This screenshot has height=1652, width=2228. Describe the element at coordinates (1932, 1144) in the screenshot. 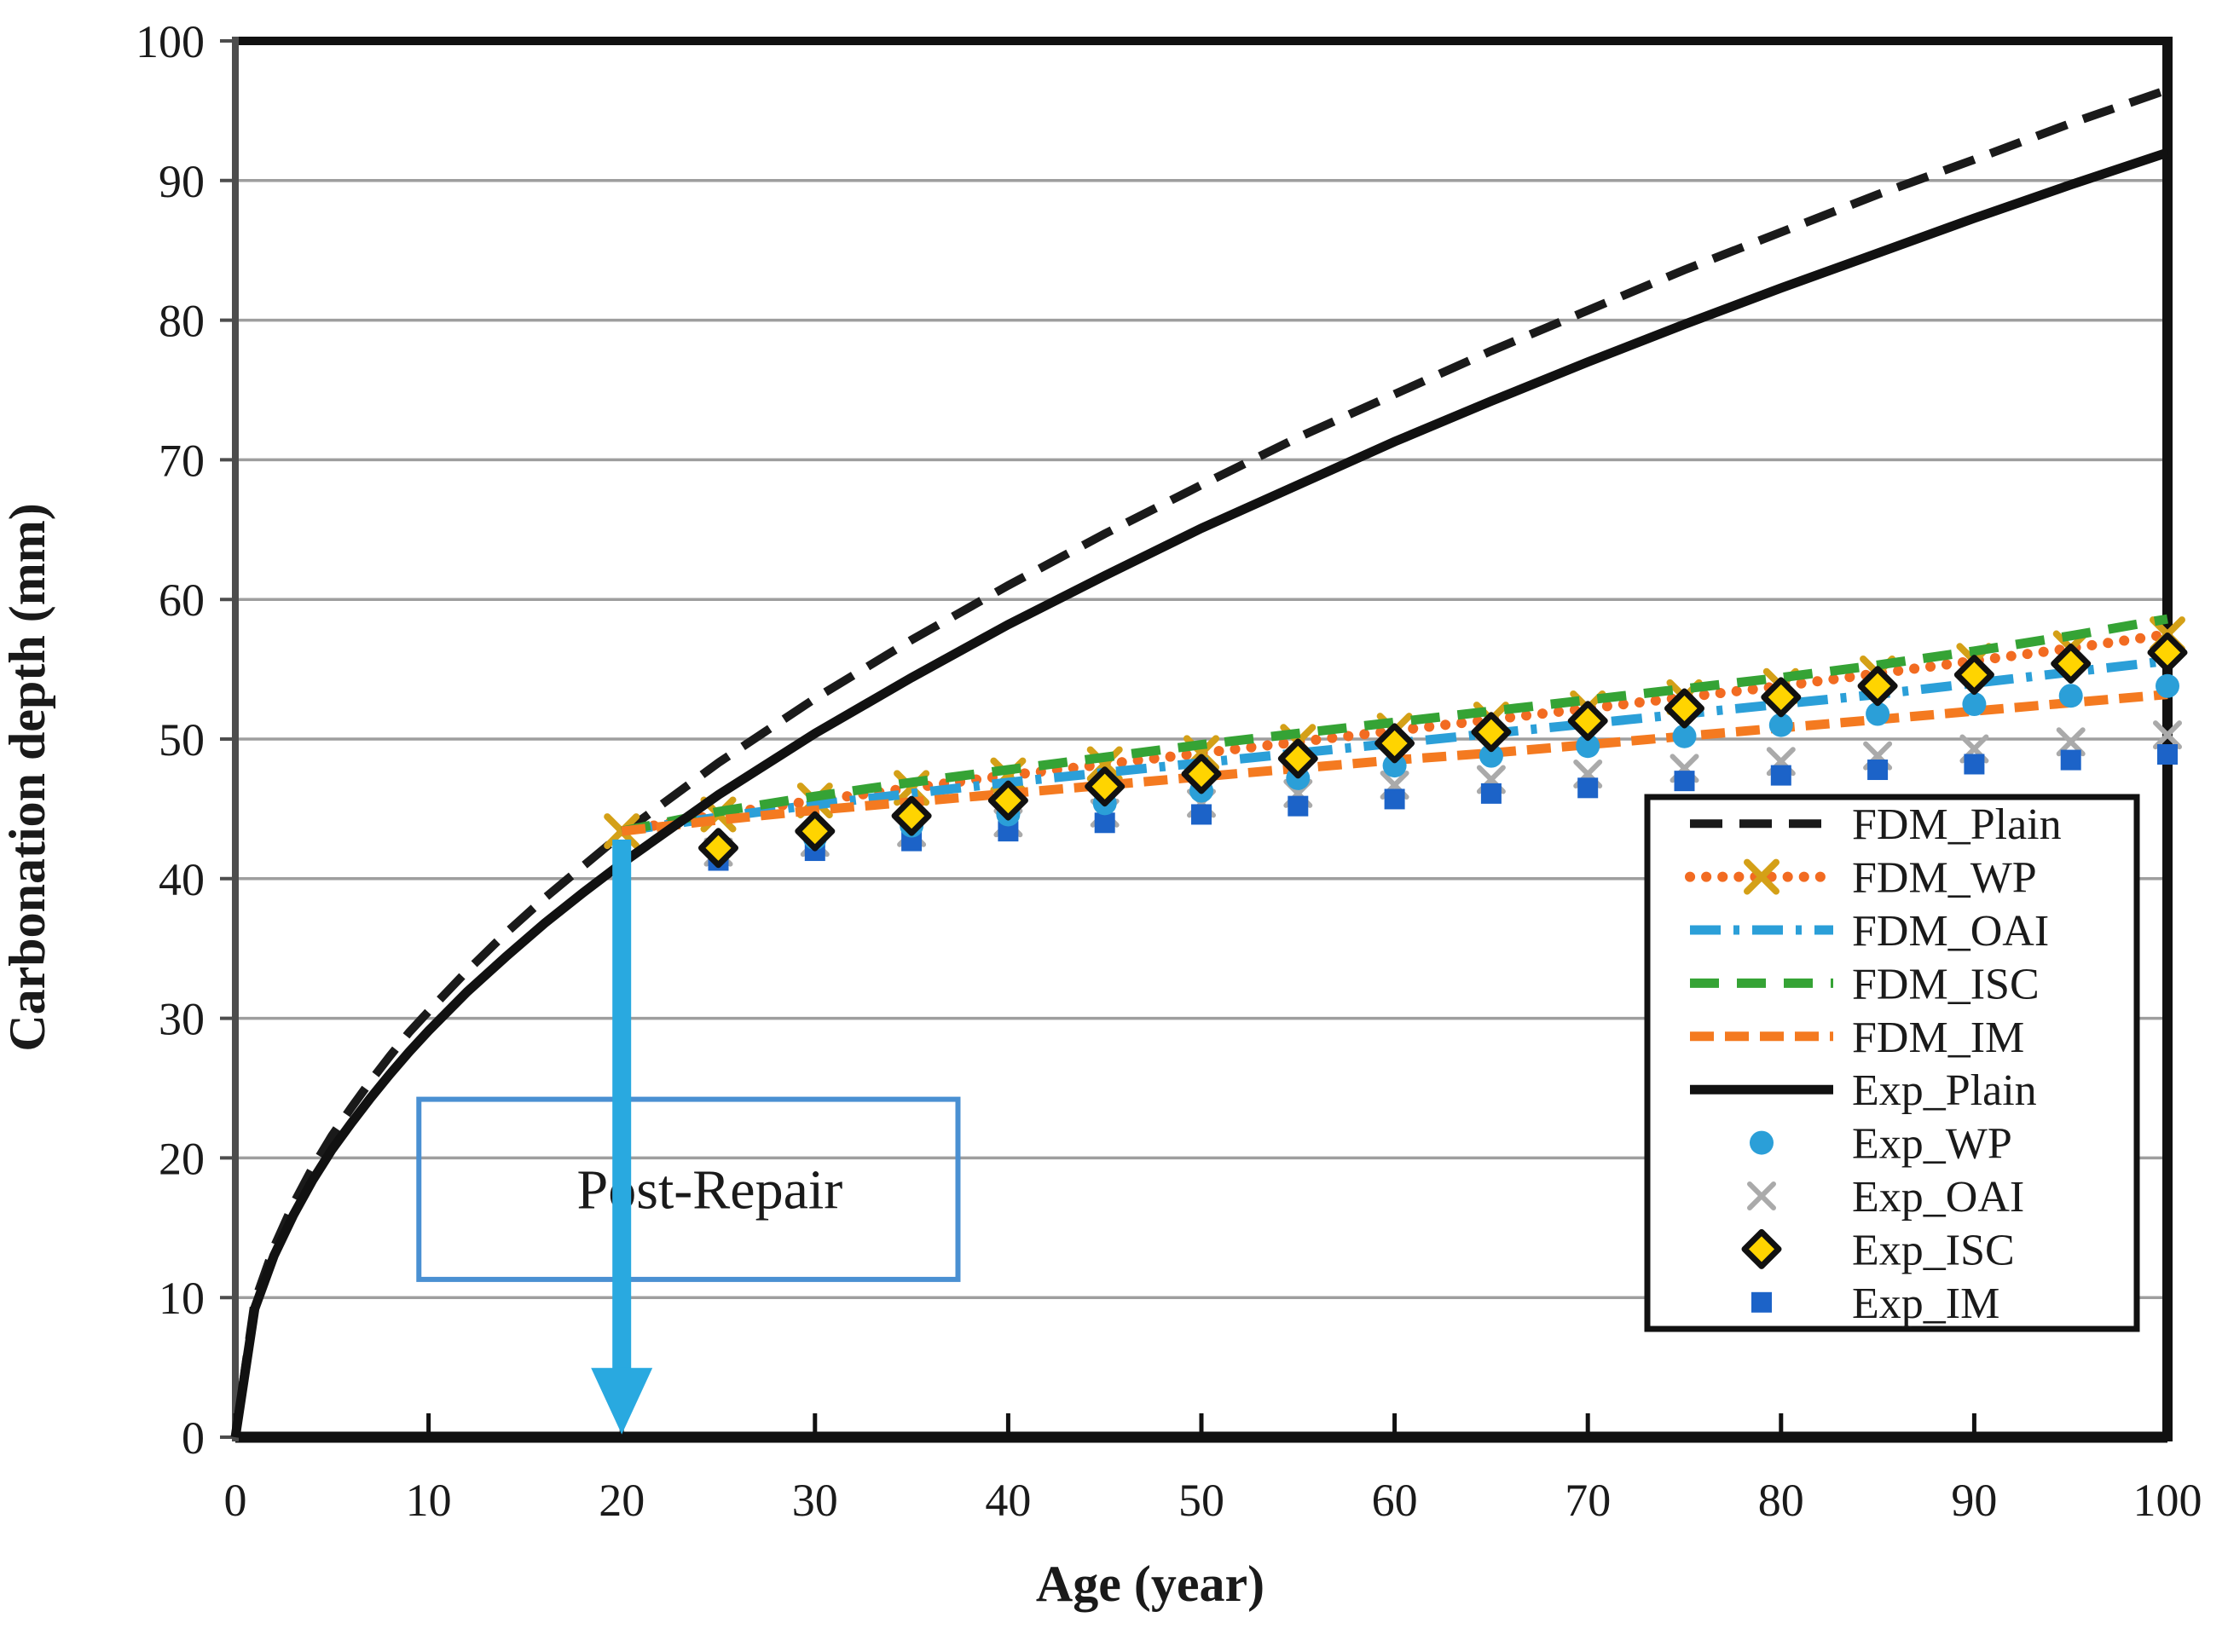

I see `legend-label-Exp_WP: Exp_WP` at that location.